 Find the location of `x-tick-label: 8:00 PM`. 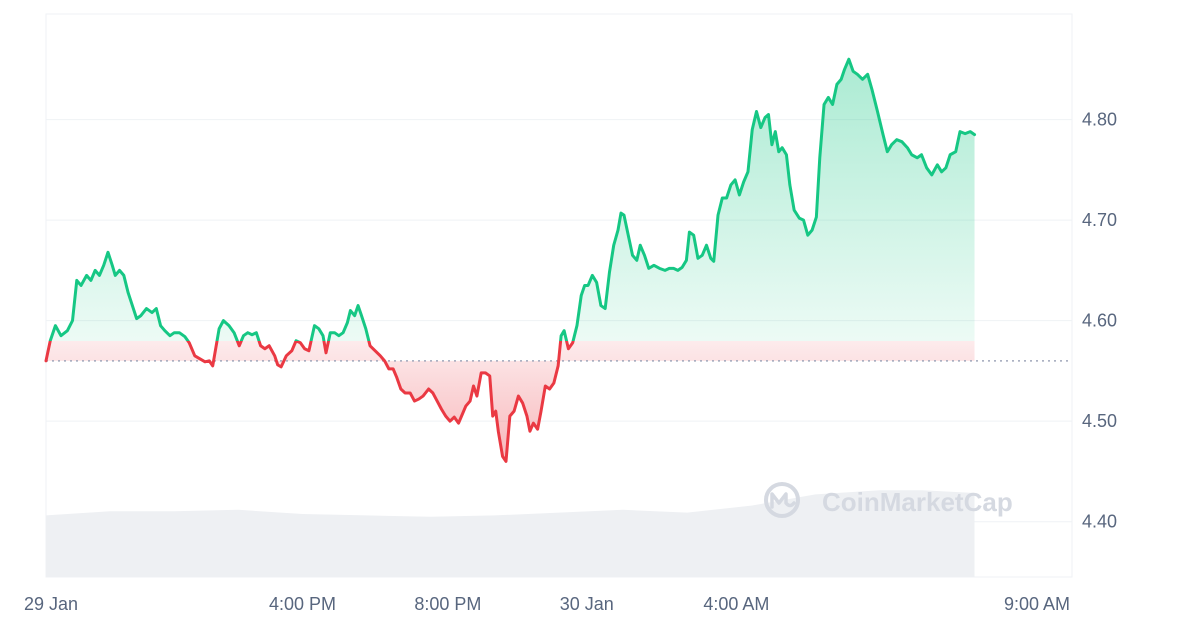

x-tick-label: 8:00 PM is located at coordinates (447, 604).